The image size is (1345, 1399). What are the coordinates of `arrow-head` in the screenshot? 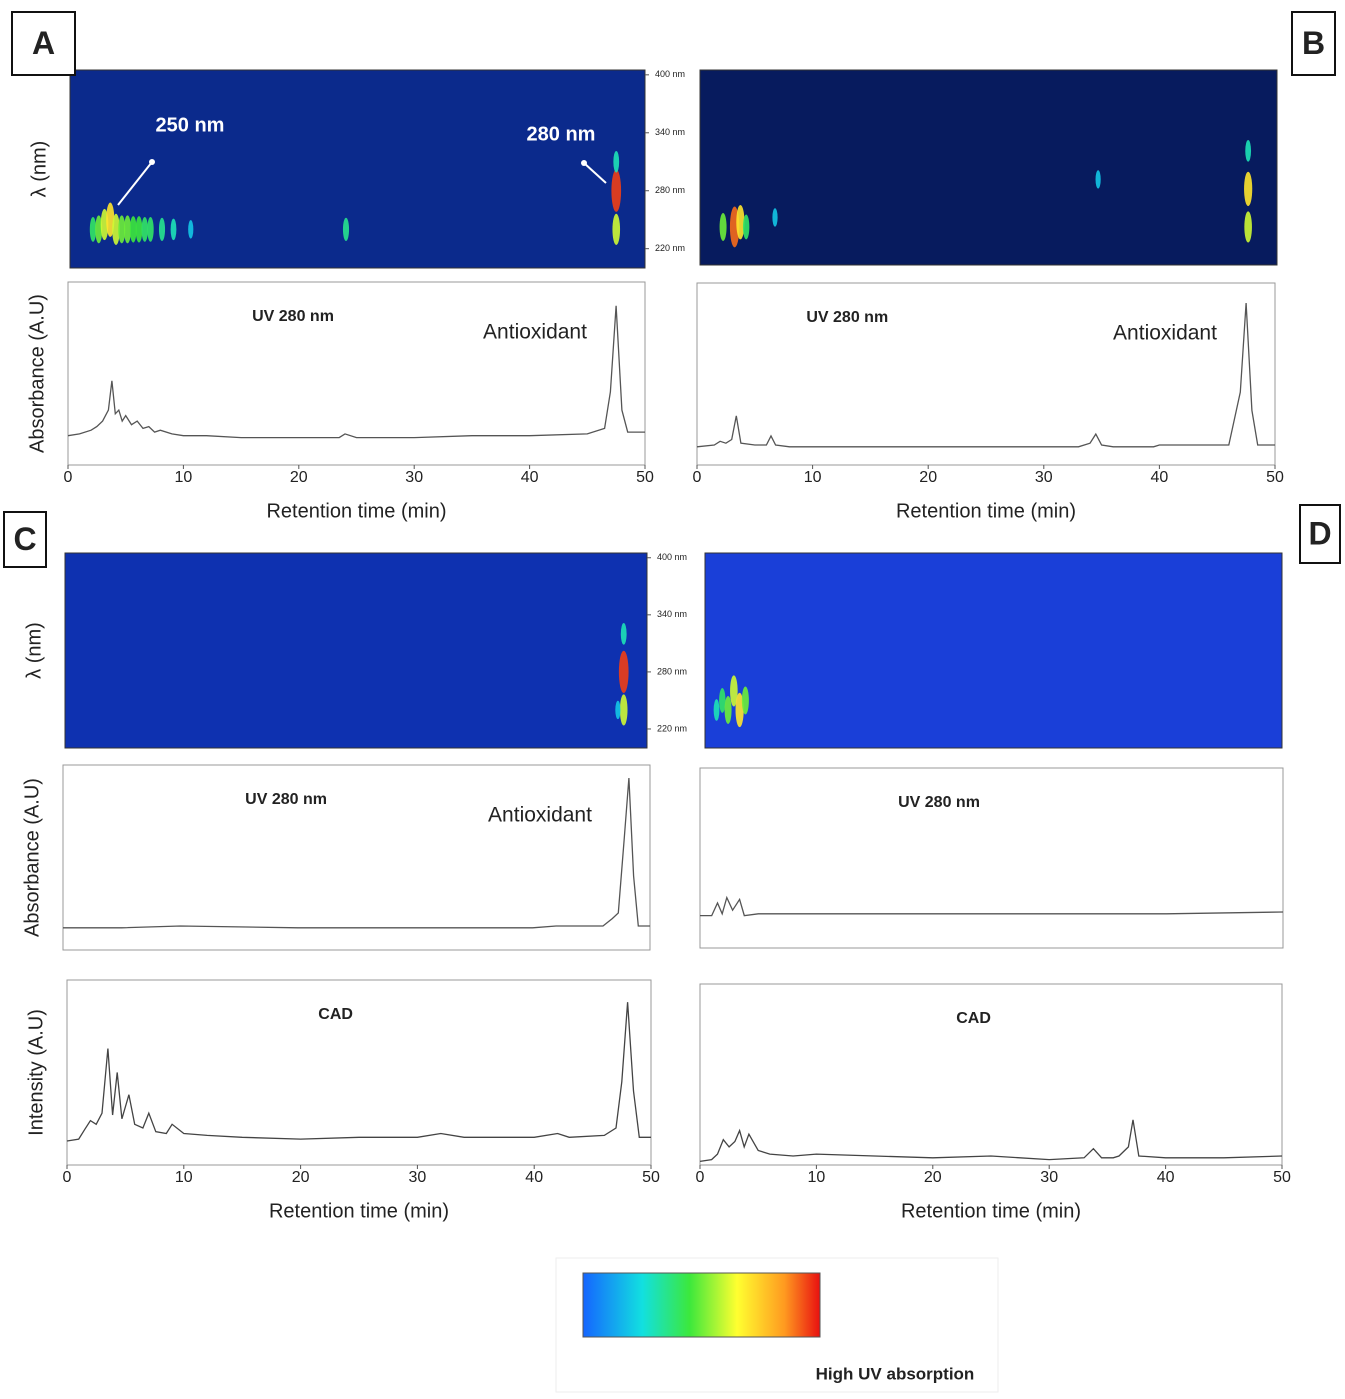 It's located at (152, 162).